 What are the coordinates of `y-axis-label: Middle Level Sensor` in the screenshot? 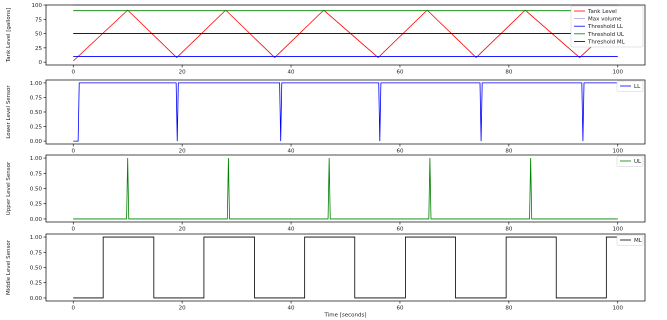 It's located at (9, 267).